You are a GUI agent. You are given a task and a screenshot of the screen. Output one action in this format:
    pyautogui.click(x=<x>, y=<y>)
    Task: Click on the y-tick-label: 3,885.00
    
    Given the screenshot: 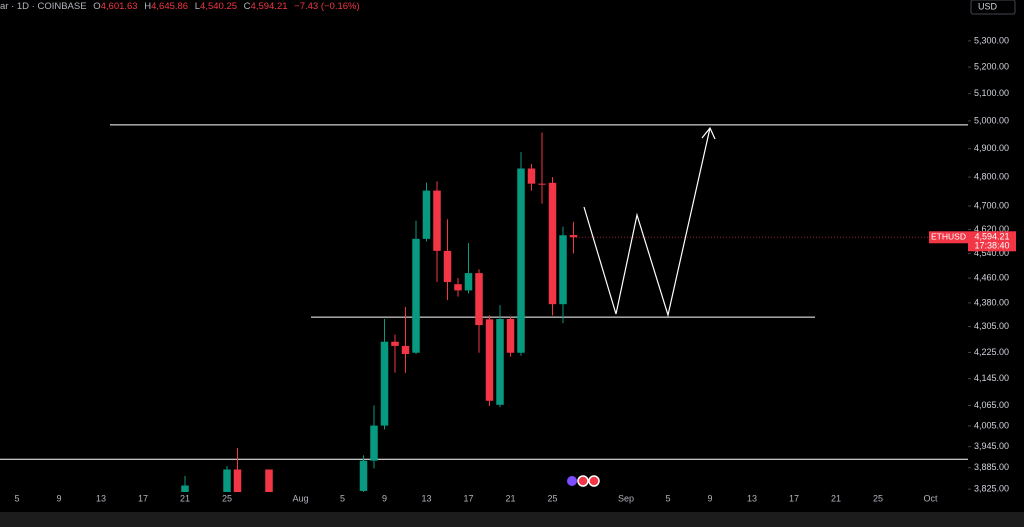 What is the action you would take?
    pyautogui.click(x=991, y=467)
    